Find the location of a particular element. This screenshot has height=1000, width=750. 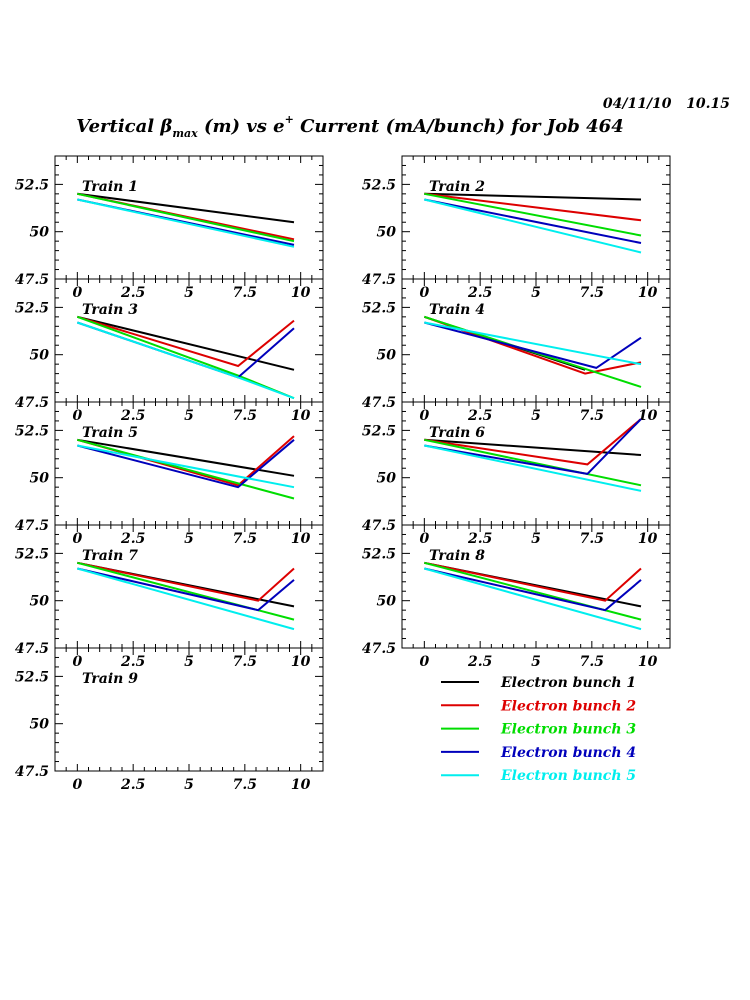

legend-item: Electron bunch 2 is located at coordinates (538, 706).